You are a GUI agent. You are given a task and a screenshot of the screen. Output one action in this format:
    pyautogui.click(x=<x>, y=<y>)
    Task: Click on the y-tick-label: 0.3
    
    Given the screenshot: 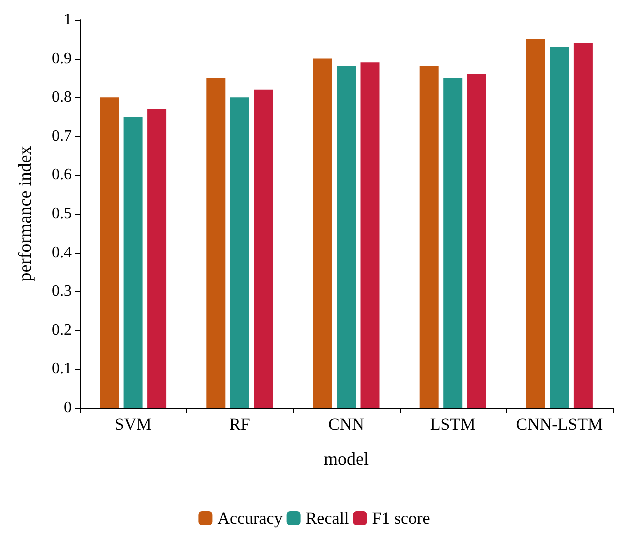 What is the action you would take?
    pyautogui.click(x=62, y=291)
    